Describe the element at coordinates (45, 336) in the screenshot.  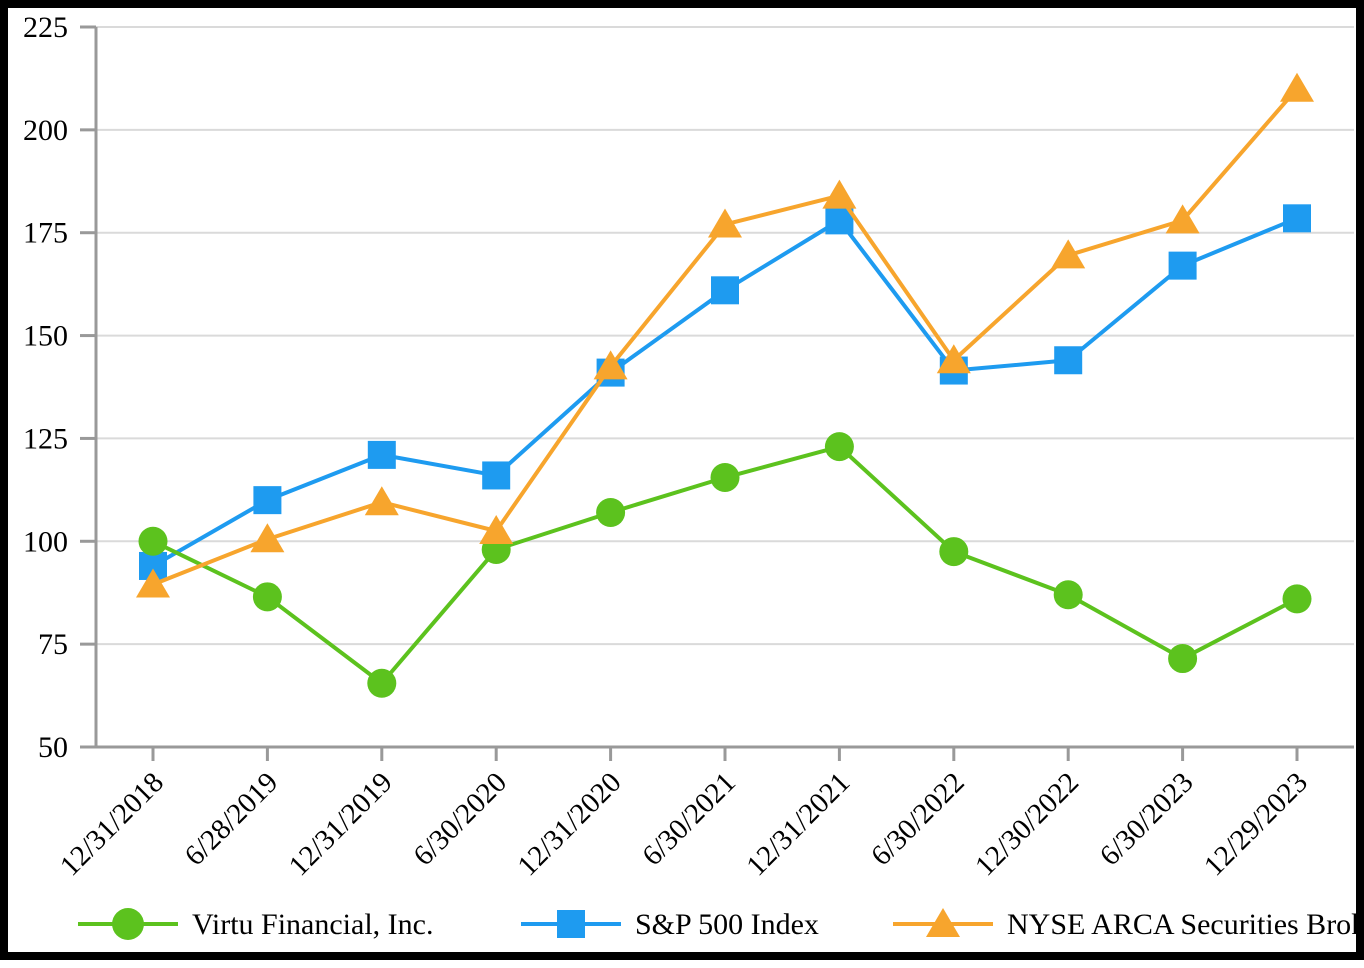
I see `y-tick-label-150: 150` at that location.